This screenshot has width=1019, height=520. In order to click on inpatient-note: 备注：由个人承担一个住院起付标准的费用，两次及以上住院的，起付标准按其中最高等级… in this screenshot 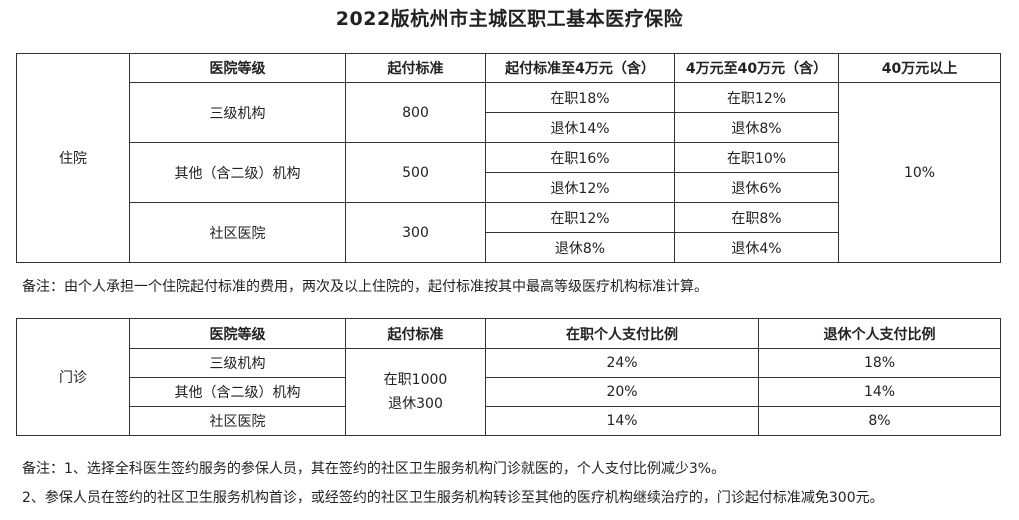, I will do `click(365, 287)`.